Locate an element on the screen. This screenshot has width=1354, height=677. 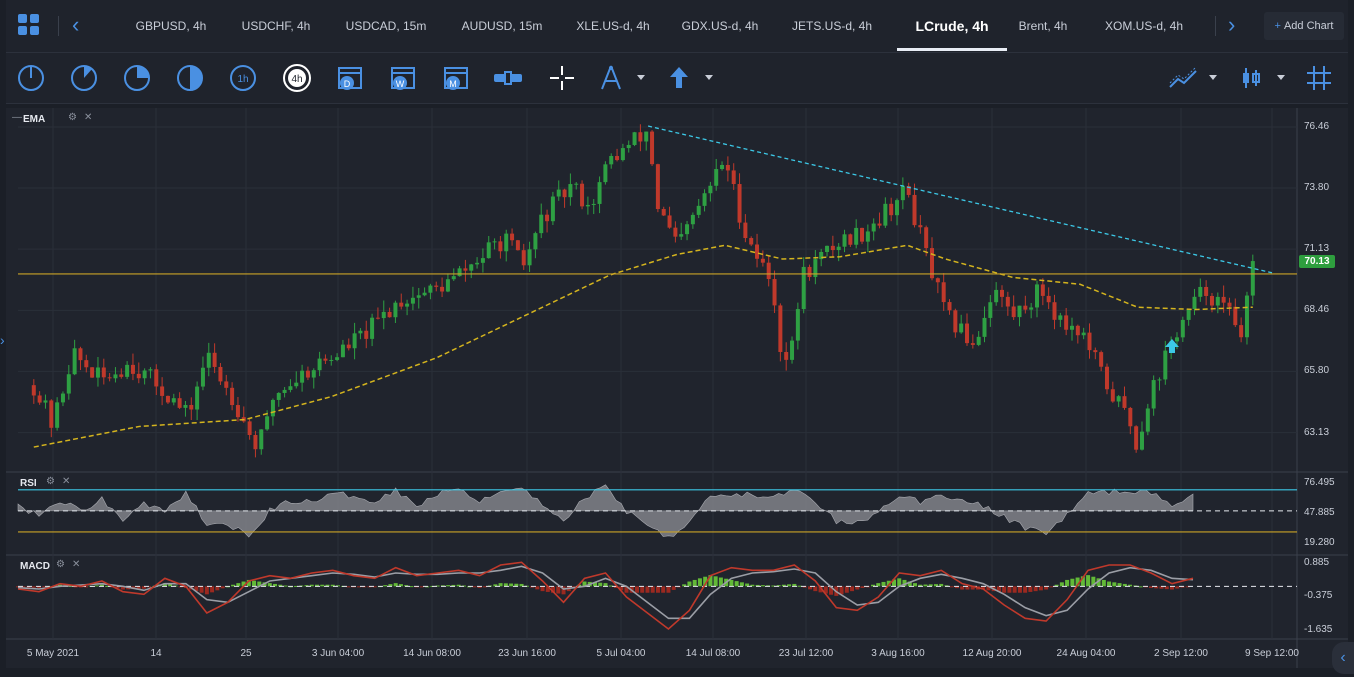
tab-usdchf-4h: USDCHF, 4h is located at coordinates (276, 26).